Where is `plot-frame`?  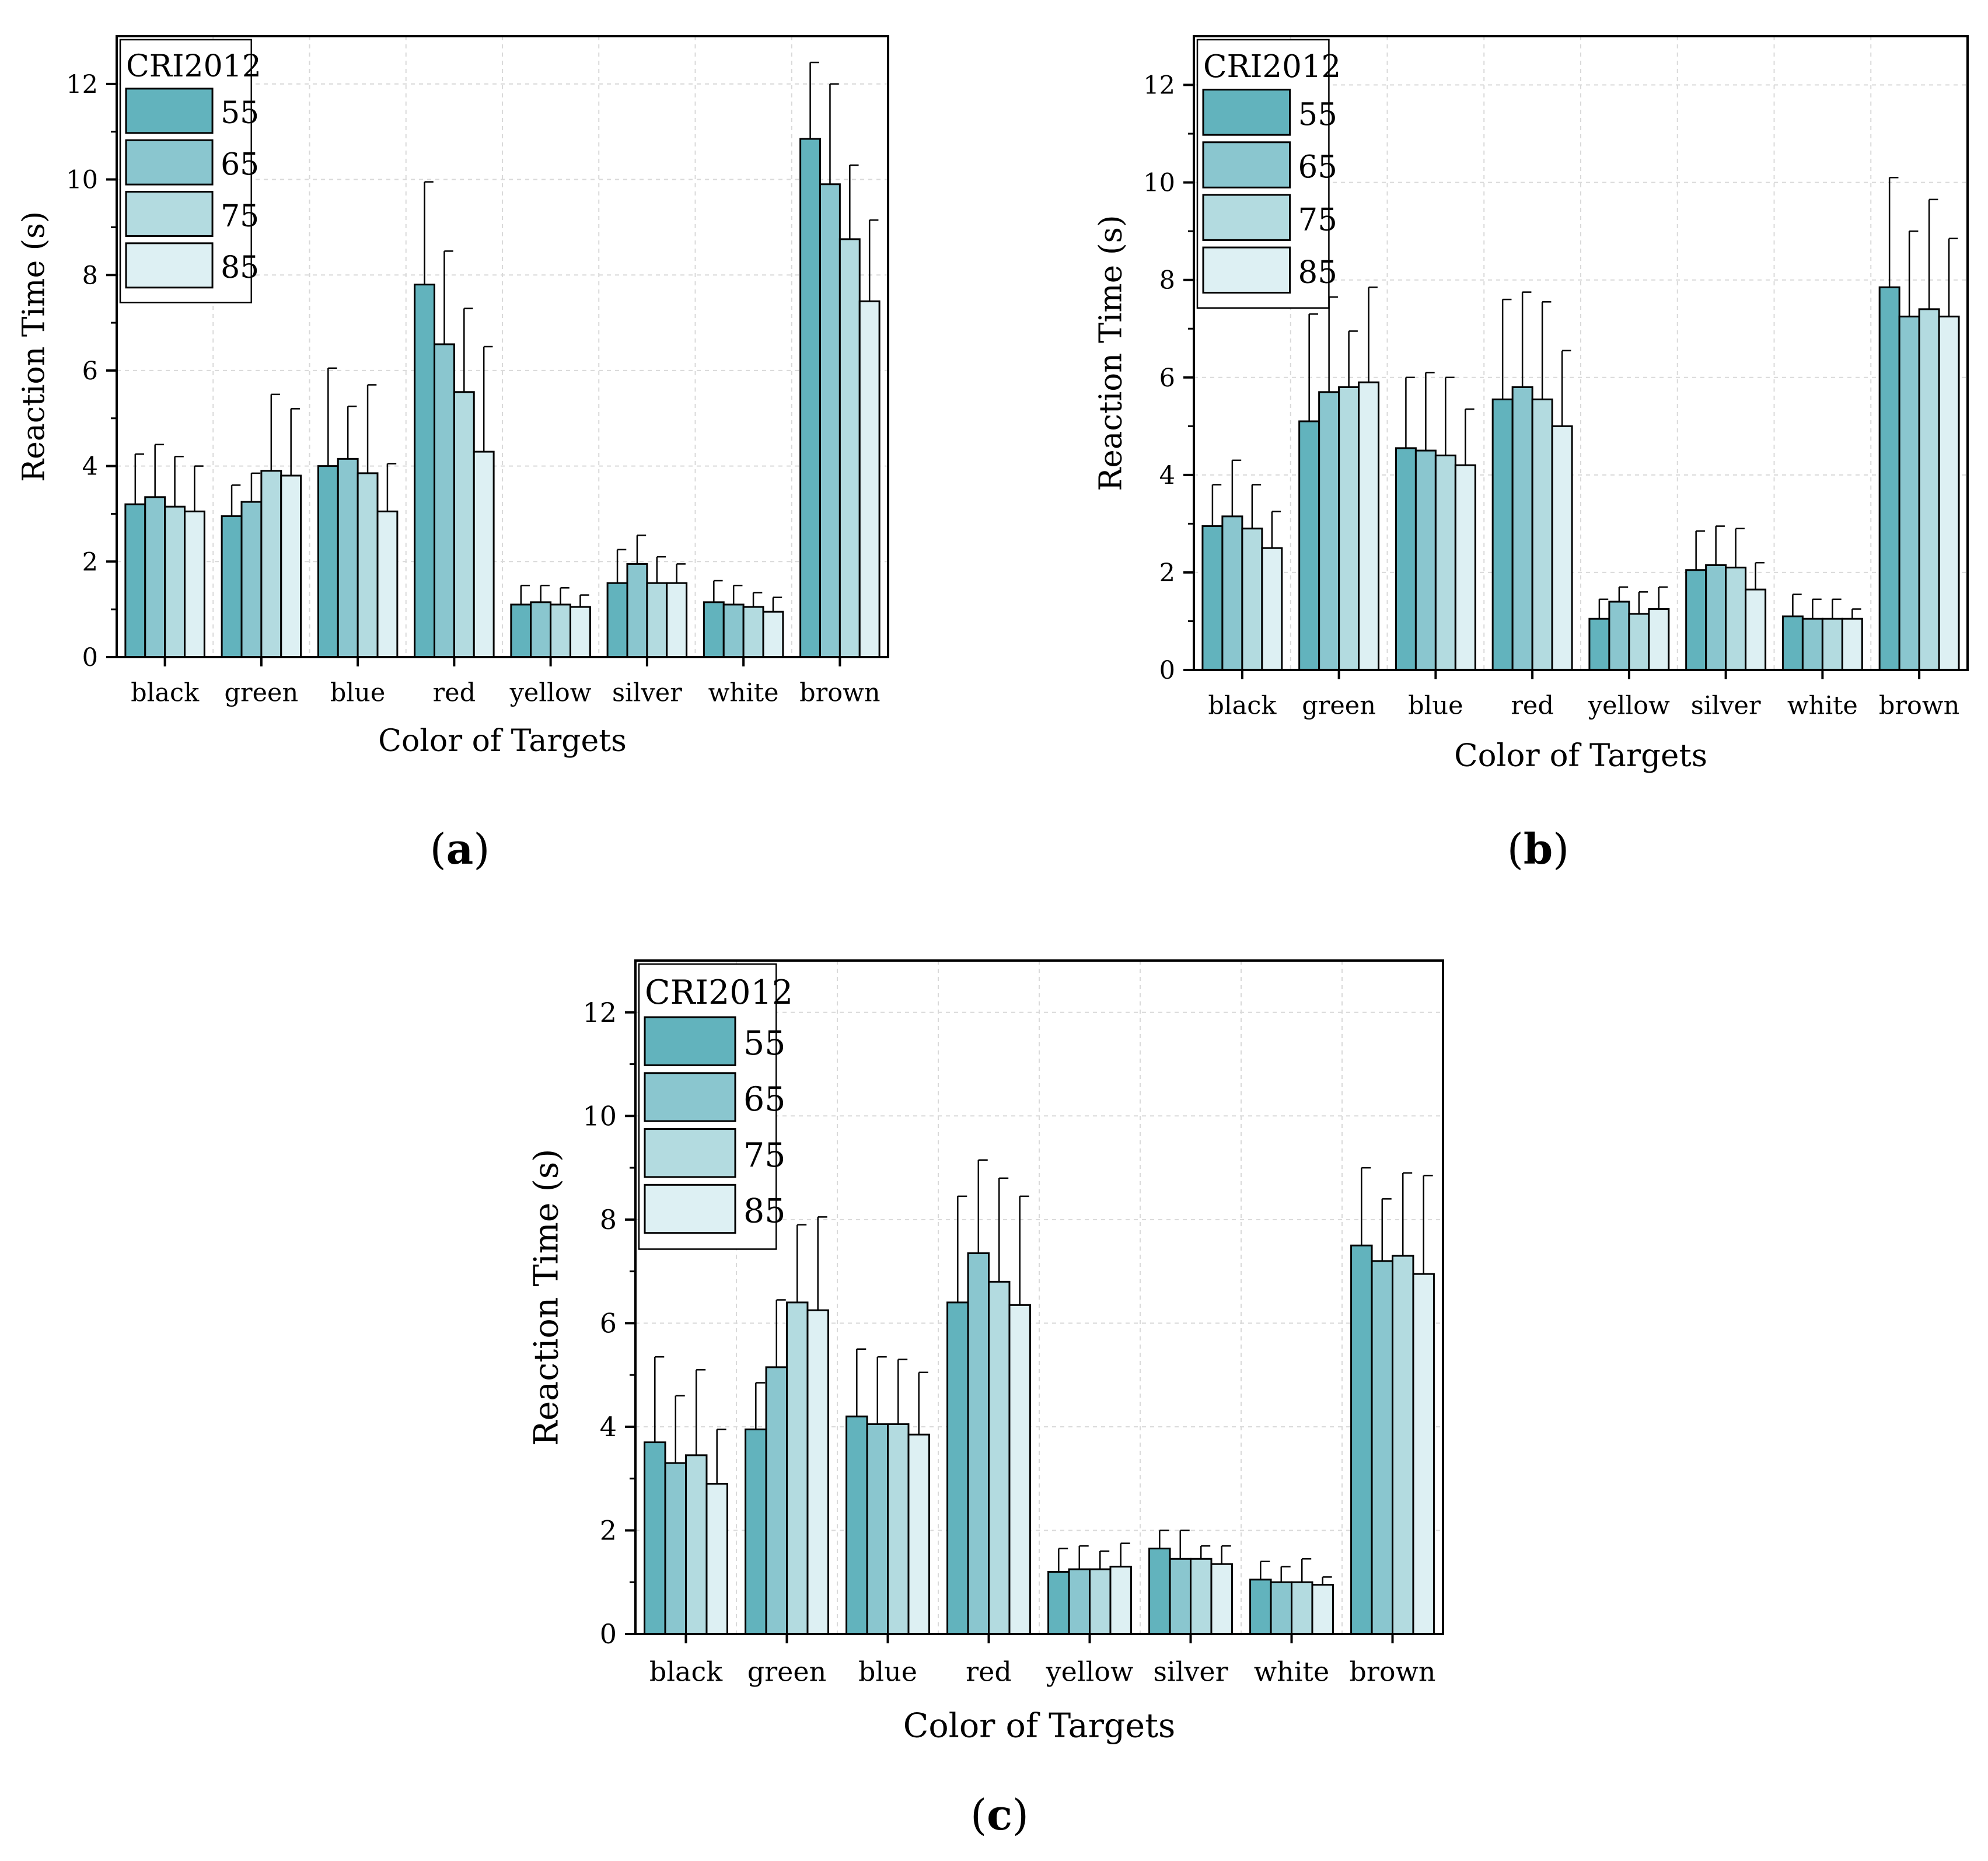 plot-frame is located at coordinates (502, 346).